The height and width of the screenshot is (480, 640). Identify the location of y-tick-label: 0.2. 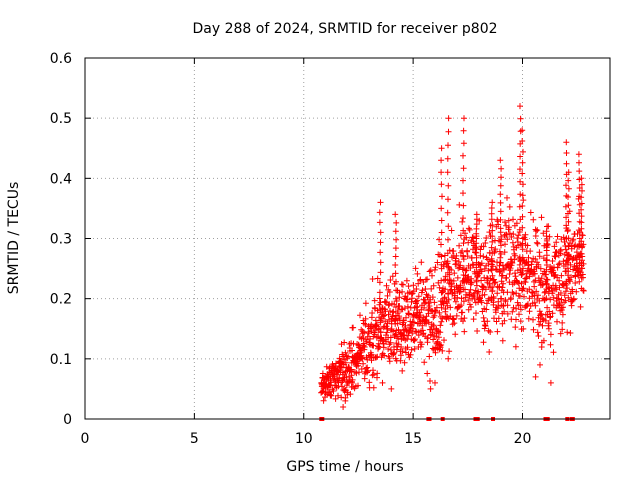
(61, 300).